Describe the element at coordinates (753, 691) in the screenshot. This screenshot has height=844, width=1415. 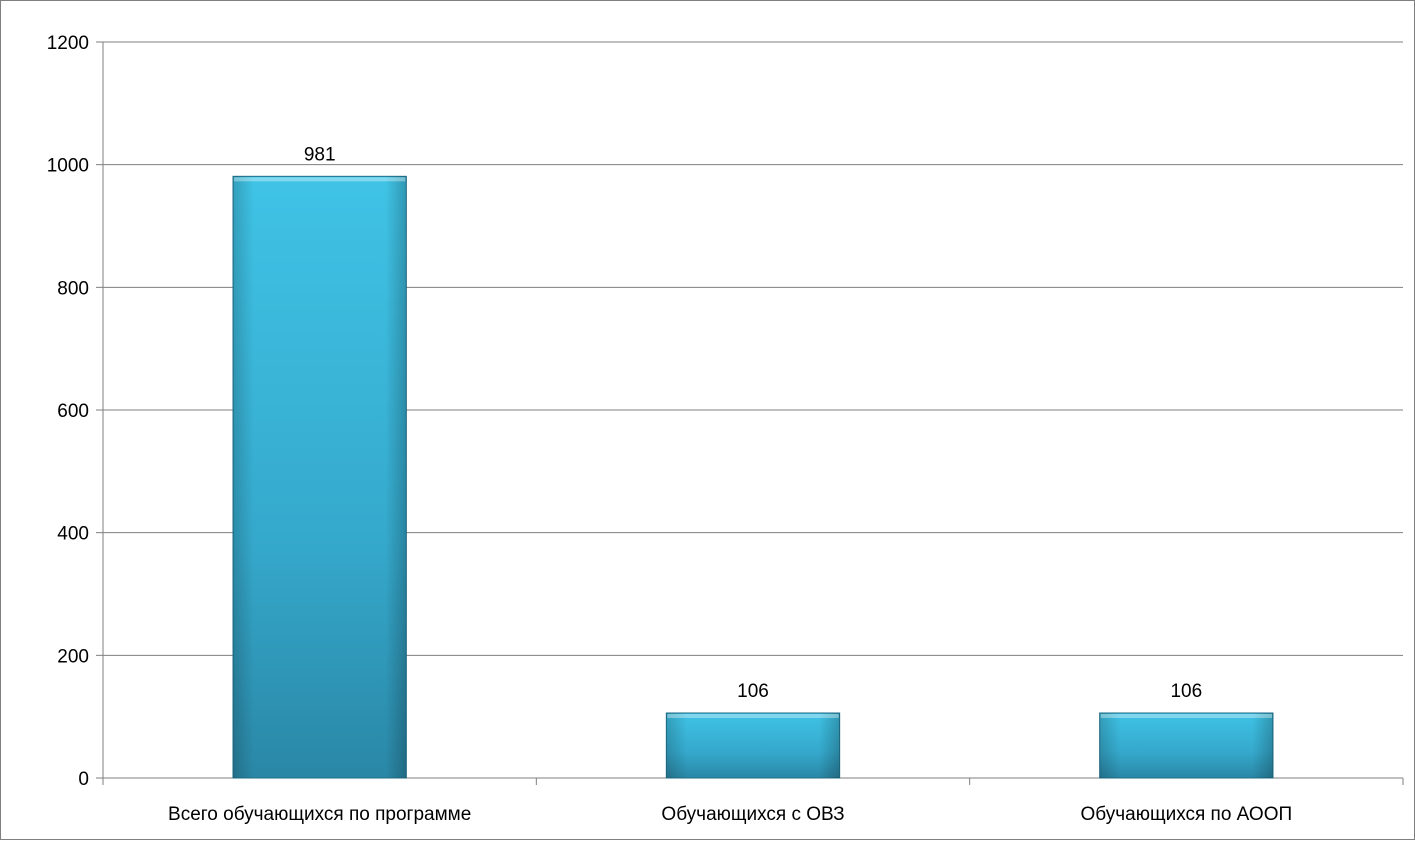
I see `data-label-2: 106` at that location.